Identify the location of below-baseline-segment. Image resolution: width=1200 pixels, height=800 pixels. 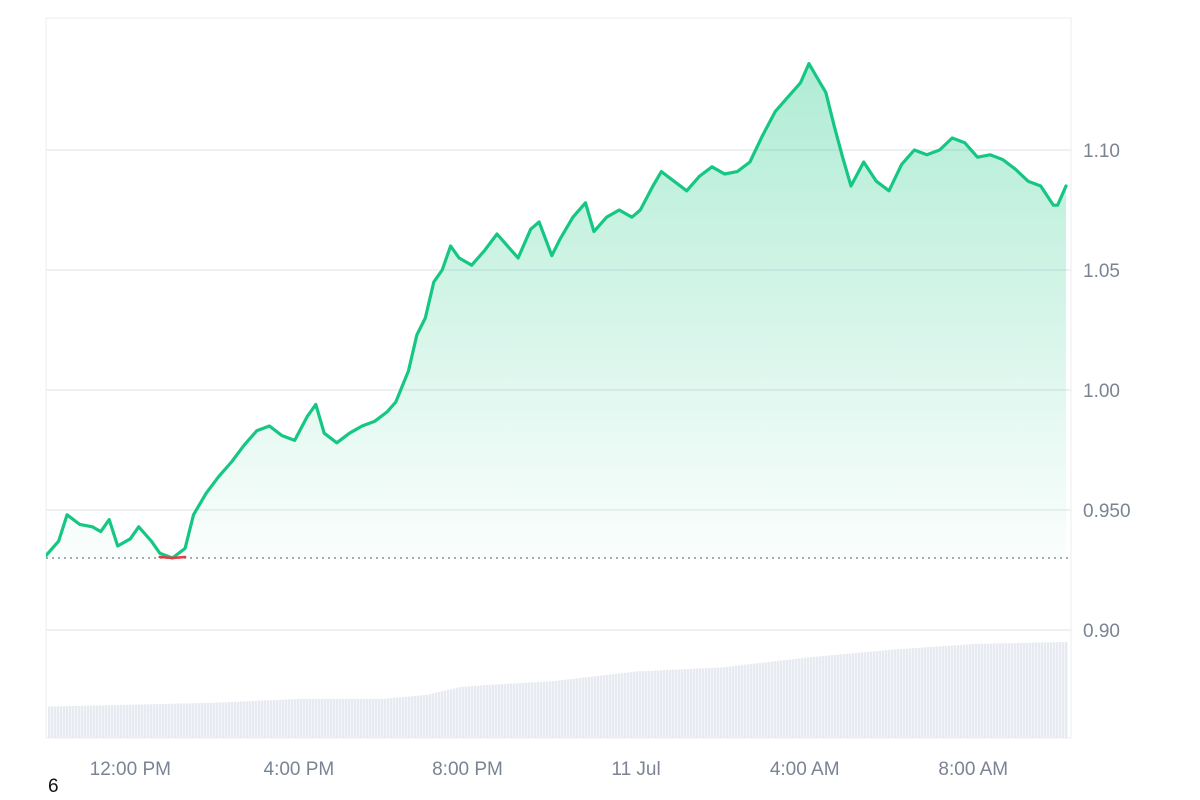
(179, 557).